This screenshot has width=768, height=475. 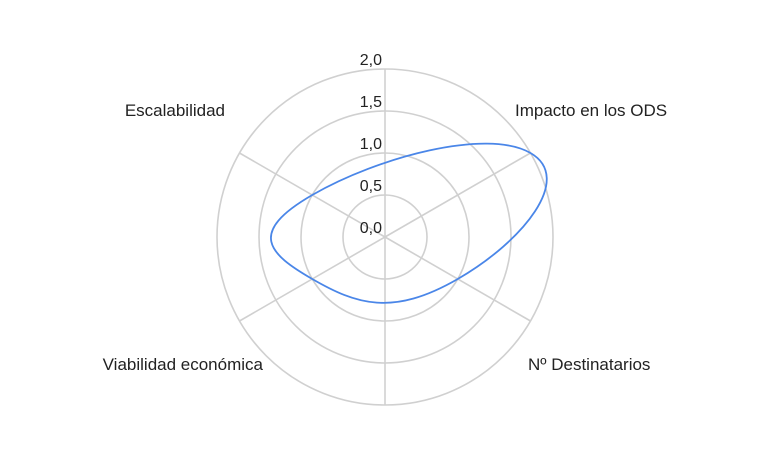 What do you see at coordinates (591, 110) in the screenshot?
I see `axis-label-0: Impacto en los ODS` at bounding box center [591, 110].